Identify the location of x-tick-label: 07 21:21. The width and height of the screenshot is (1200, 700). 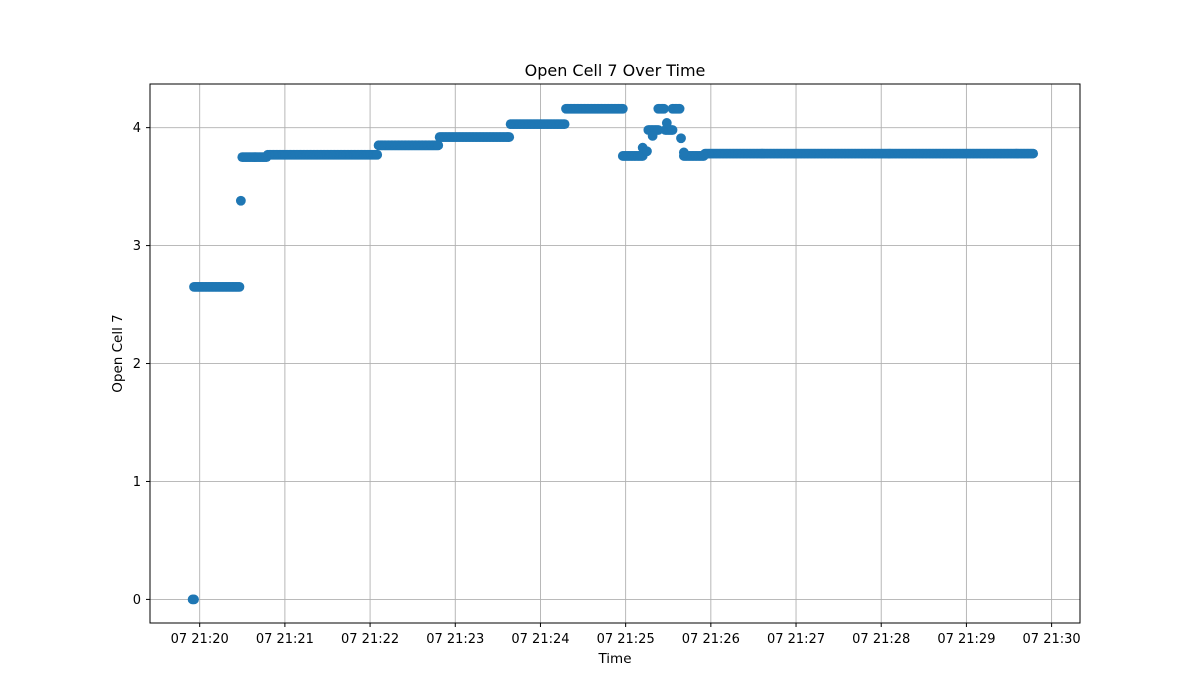
(285, 639).